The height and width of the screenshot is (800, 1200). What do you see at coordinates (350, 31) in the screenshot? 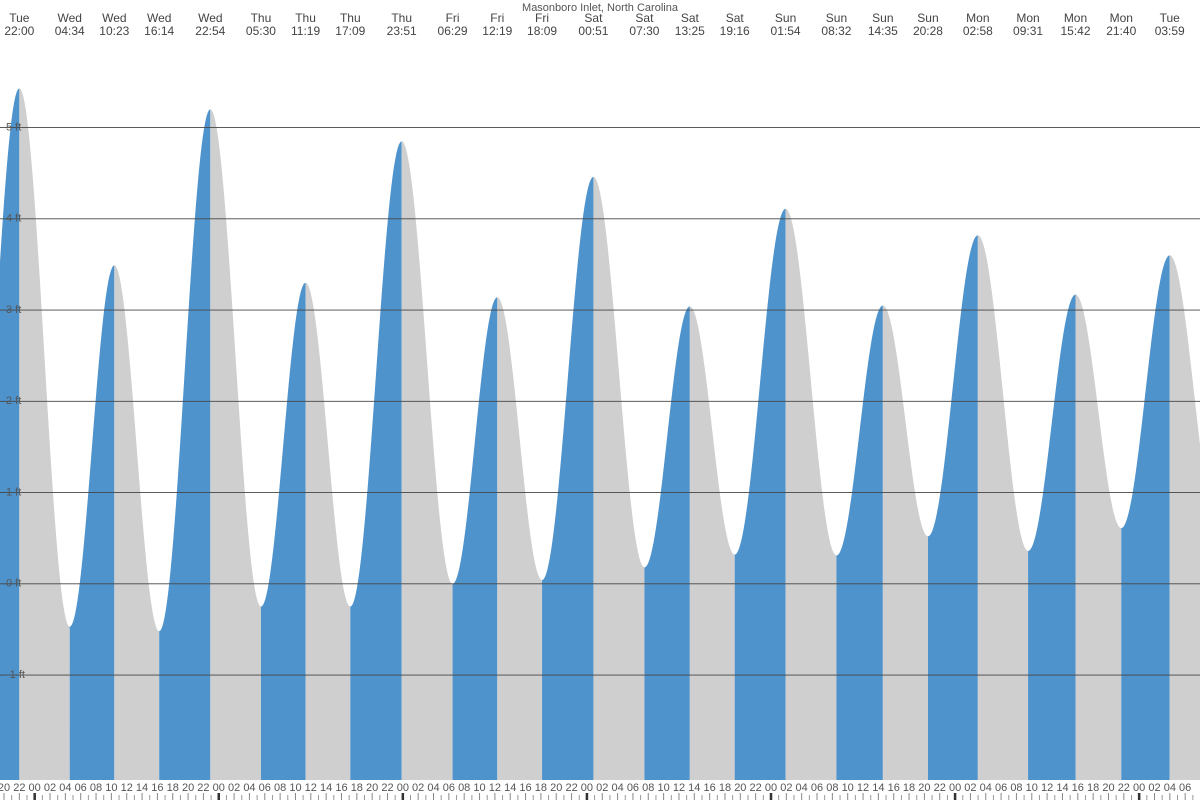
I see `extremum-time: 17:09` at bounding box center [350, 31].